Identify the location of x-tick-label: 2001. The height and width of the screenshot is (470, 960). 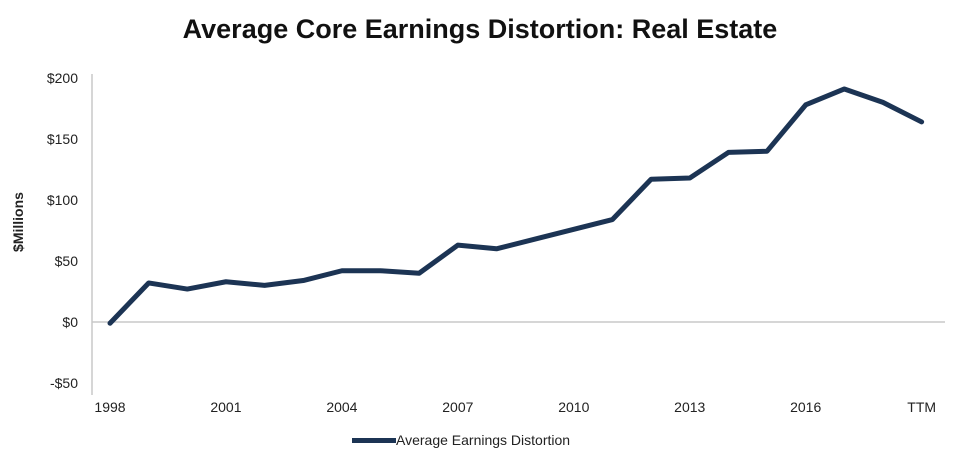
(225, 407).